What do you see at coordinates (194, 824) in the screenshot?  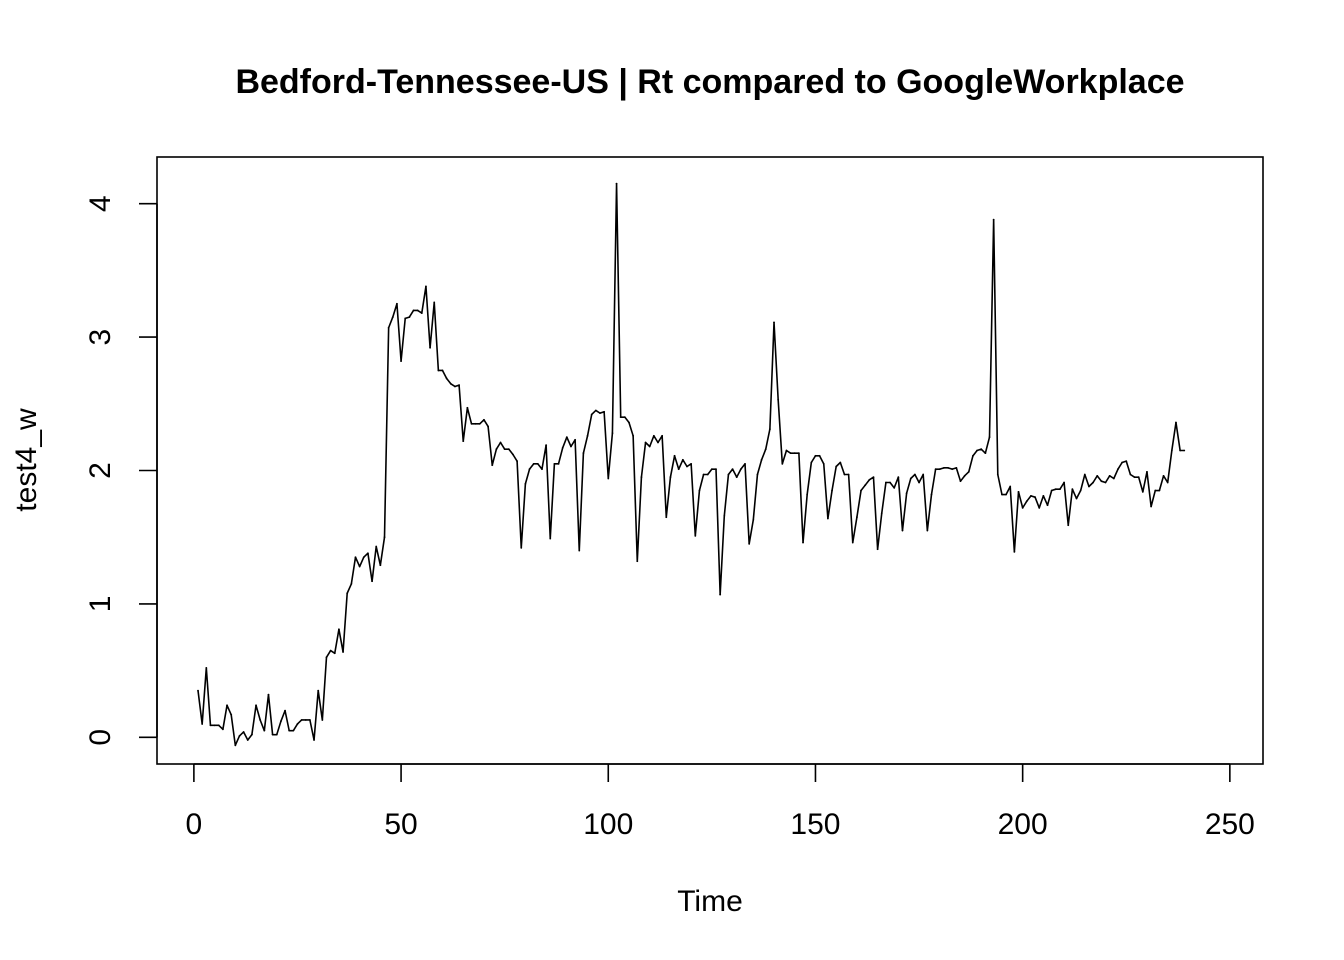 I see `x-tick-label: 0` at bounding box center [194, 824].